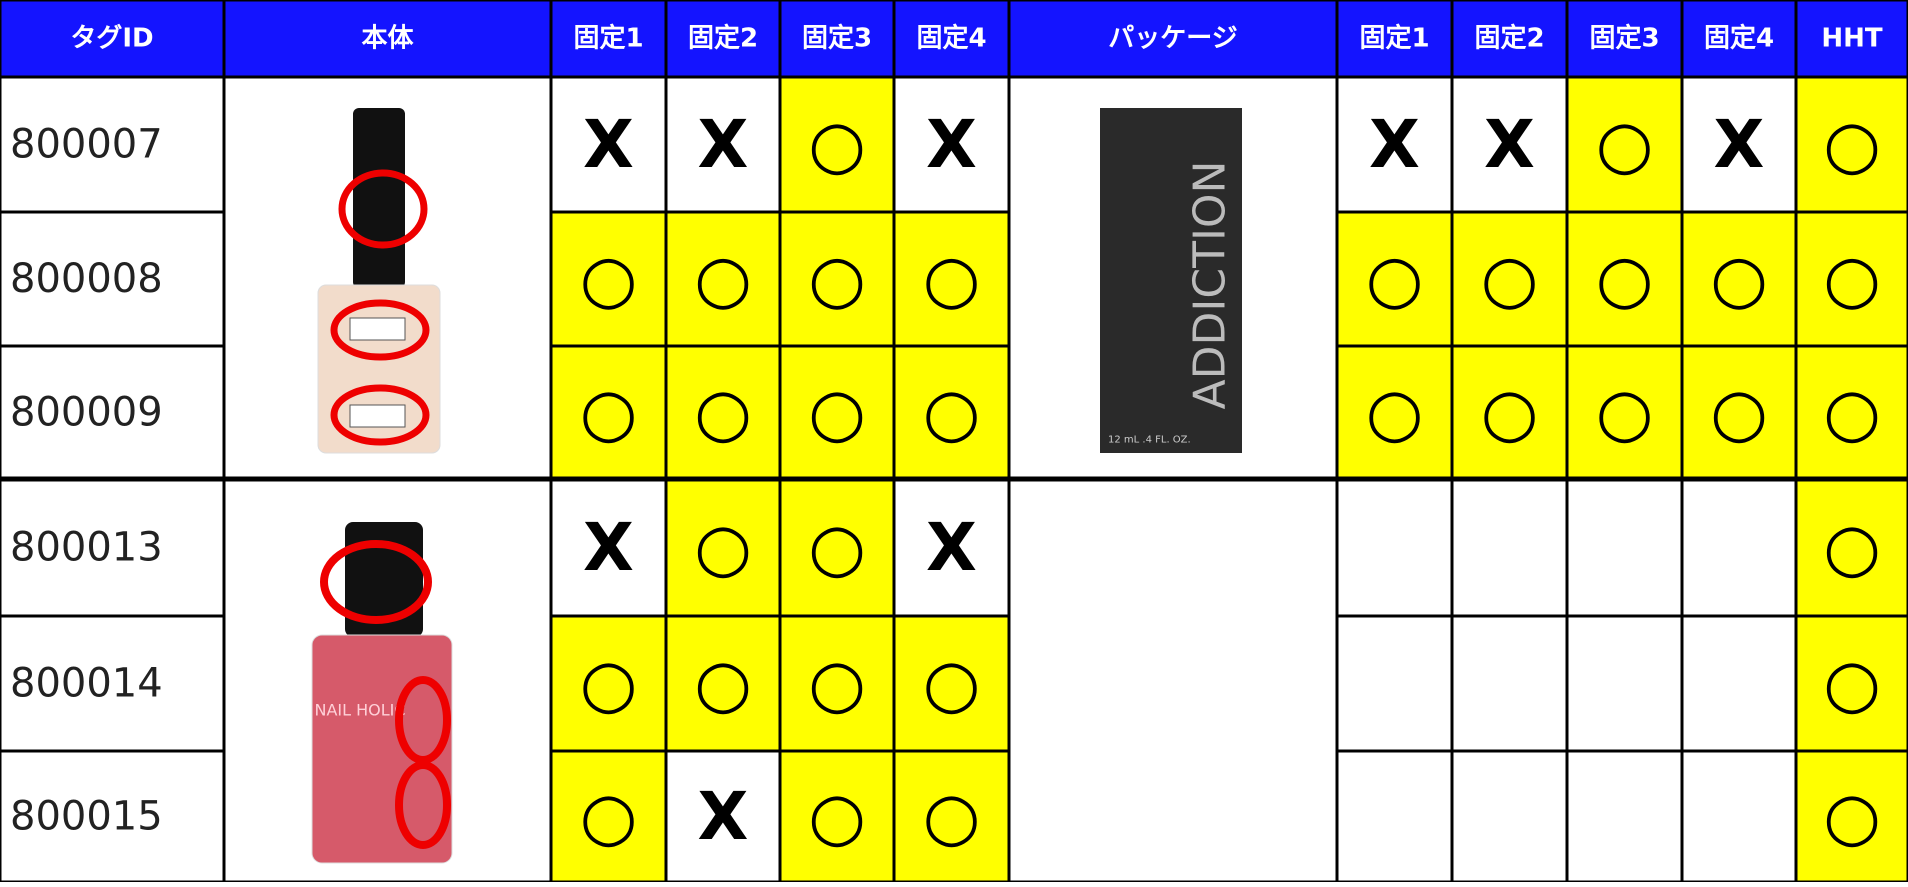  I want to click on header-label: タグID, so click(111, 39).